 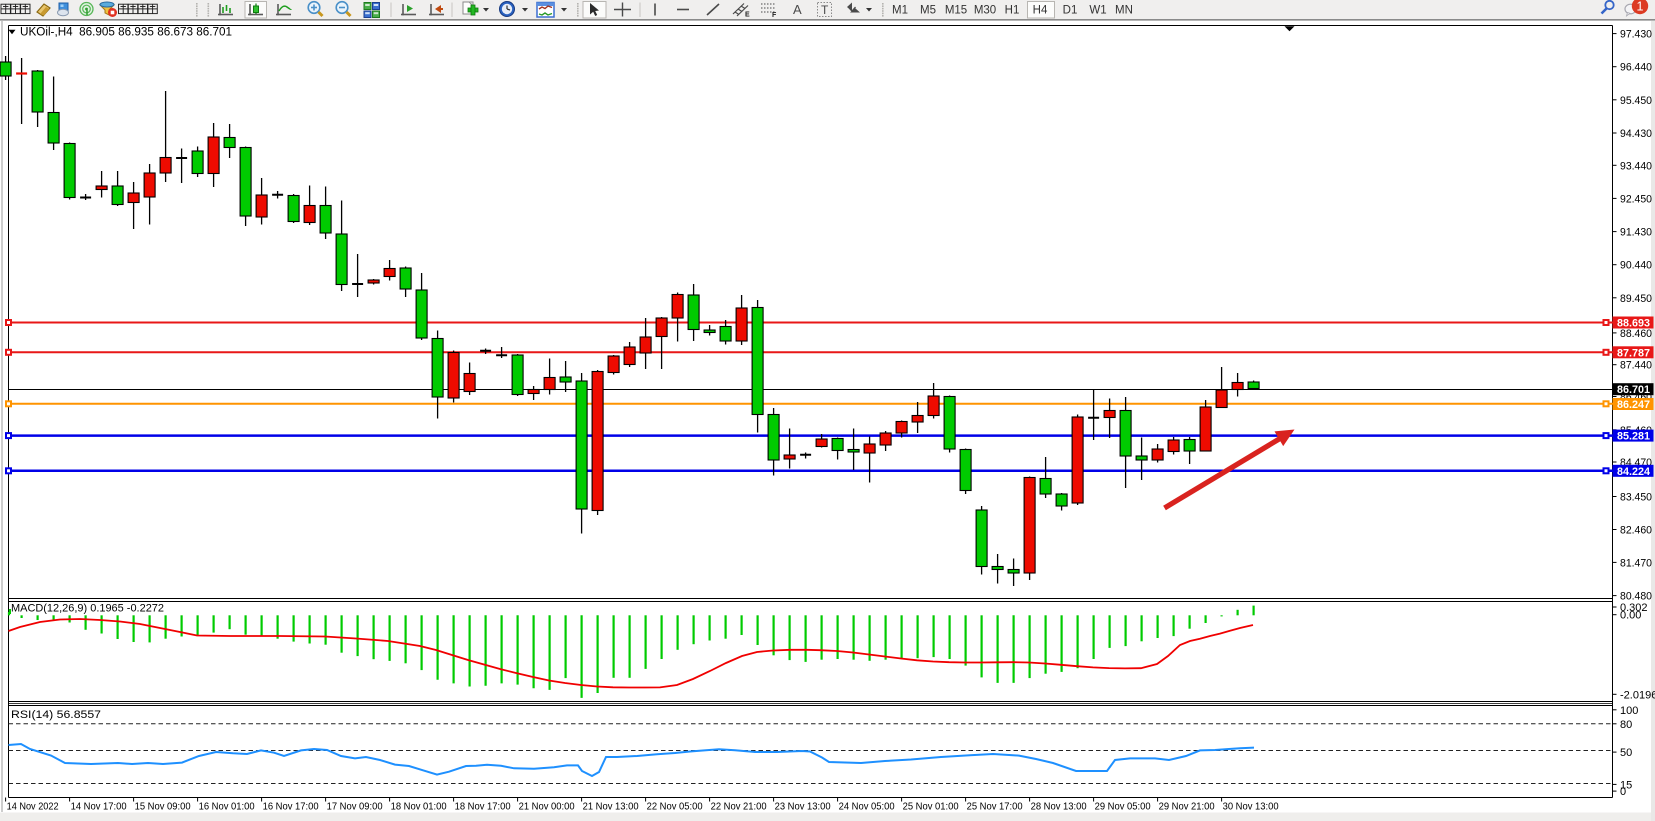 I want to click on svg-text: 85.281, so click(x=1633, y=437).